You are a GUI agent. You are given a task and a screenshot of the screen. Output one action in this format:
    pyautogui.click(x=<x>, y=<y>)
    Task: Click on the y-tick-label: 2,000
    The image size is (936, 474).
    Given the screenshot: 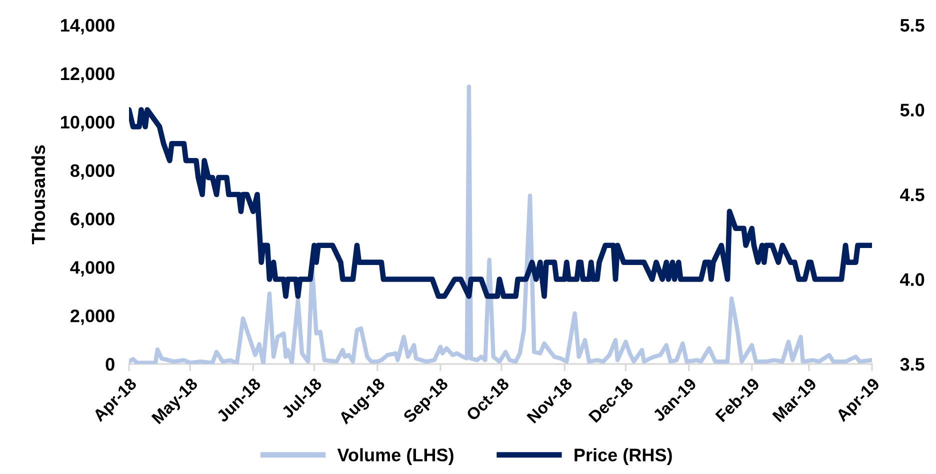 What is the action you would take?
    pyautogui.click(x=92, y=317)
    